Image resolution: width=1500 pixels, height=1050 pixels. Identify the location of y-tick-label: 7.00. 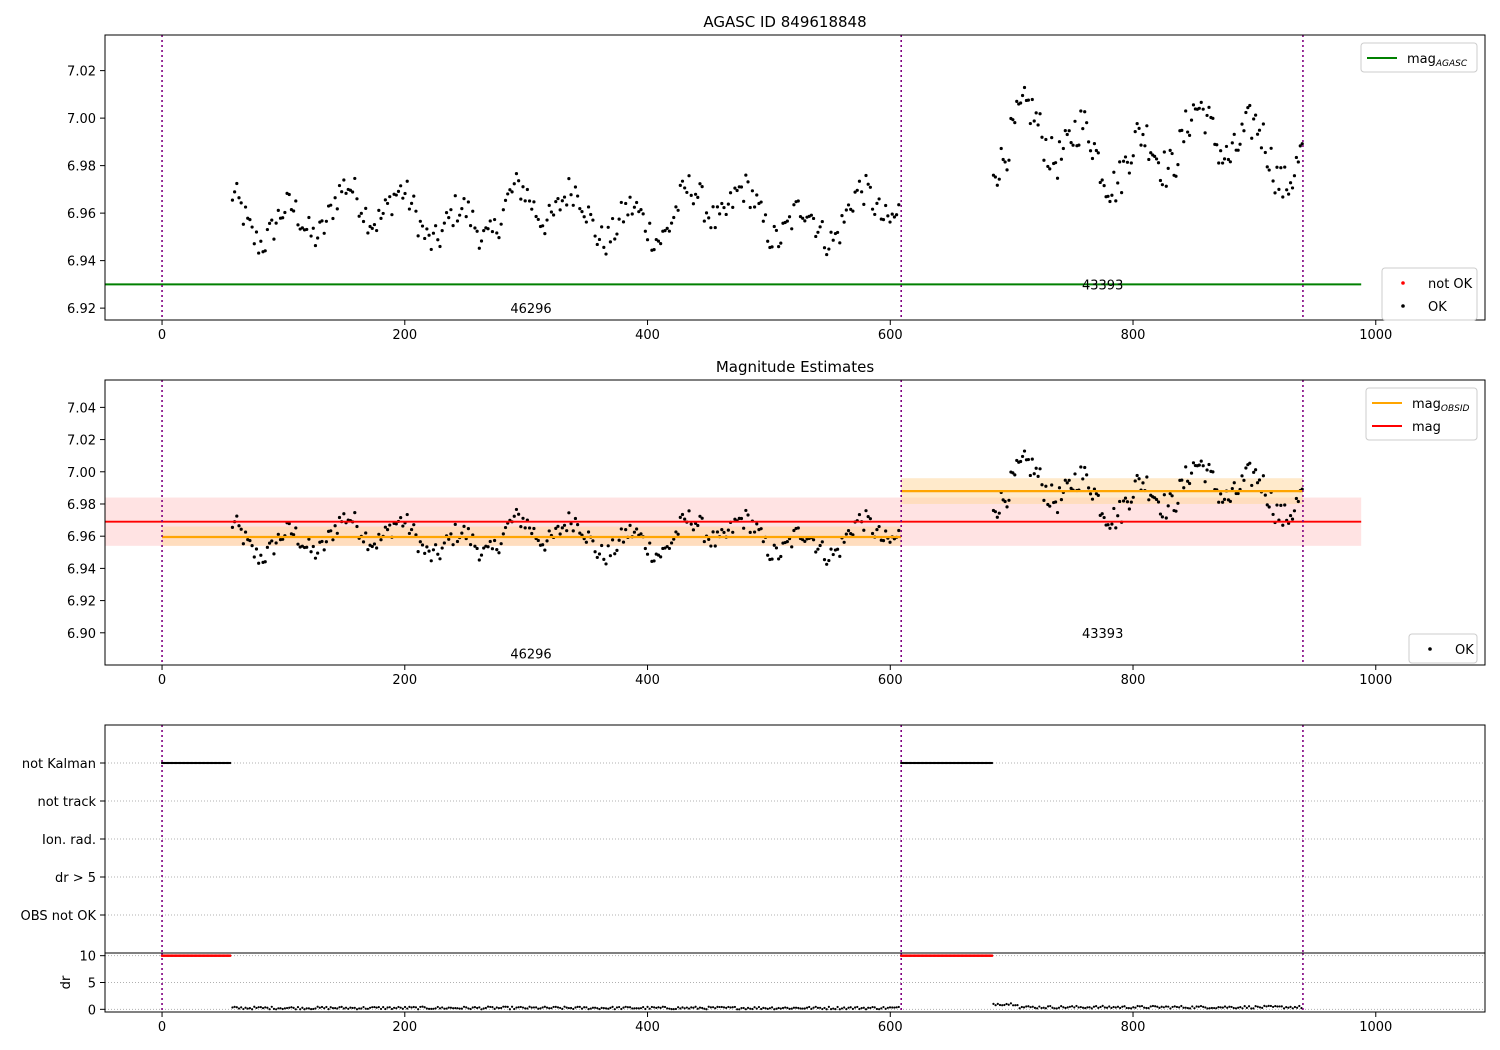
(81, 119).